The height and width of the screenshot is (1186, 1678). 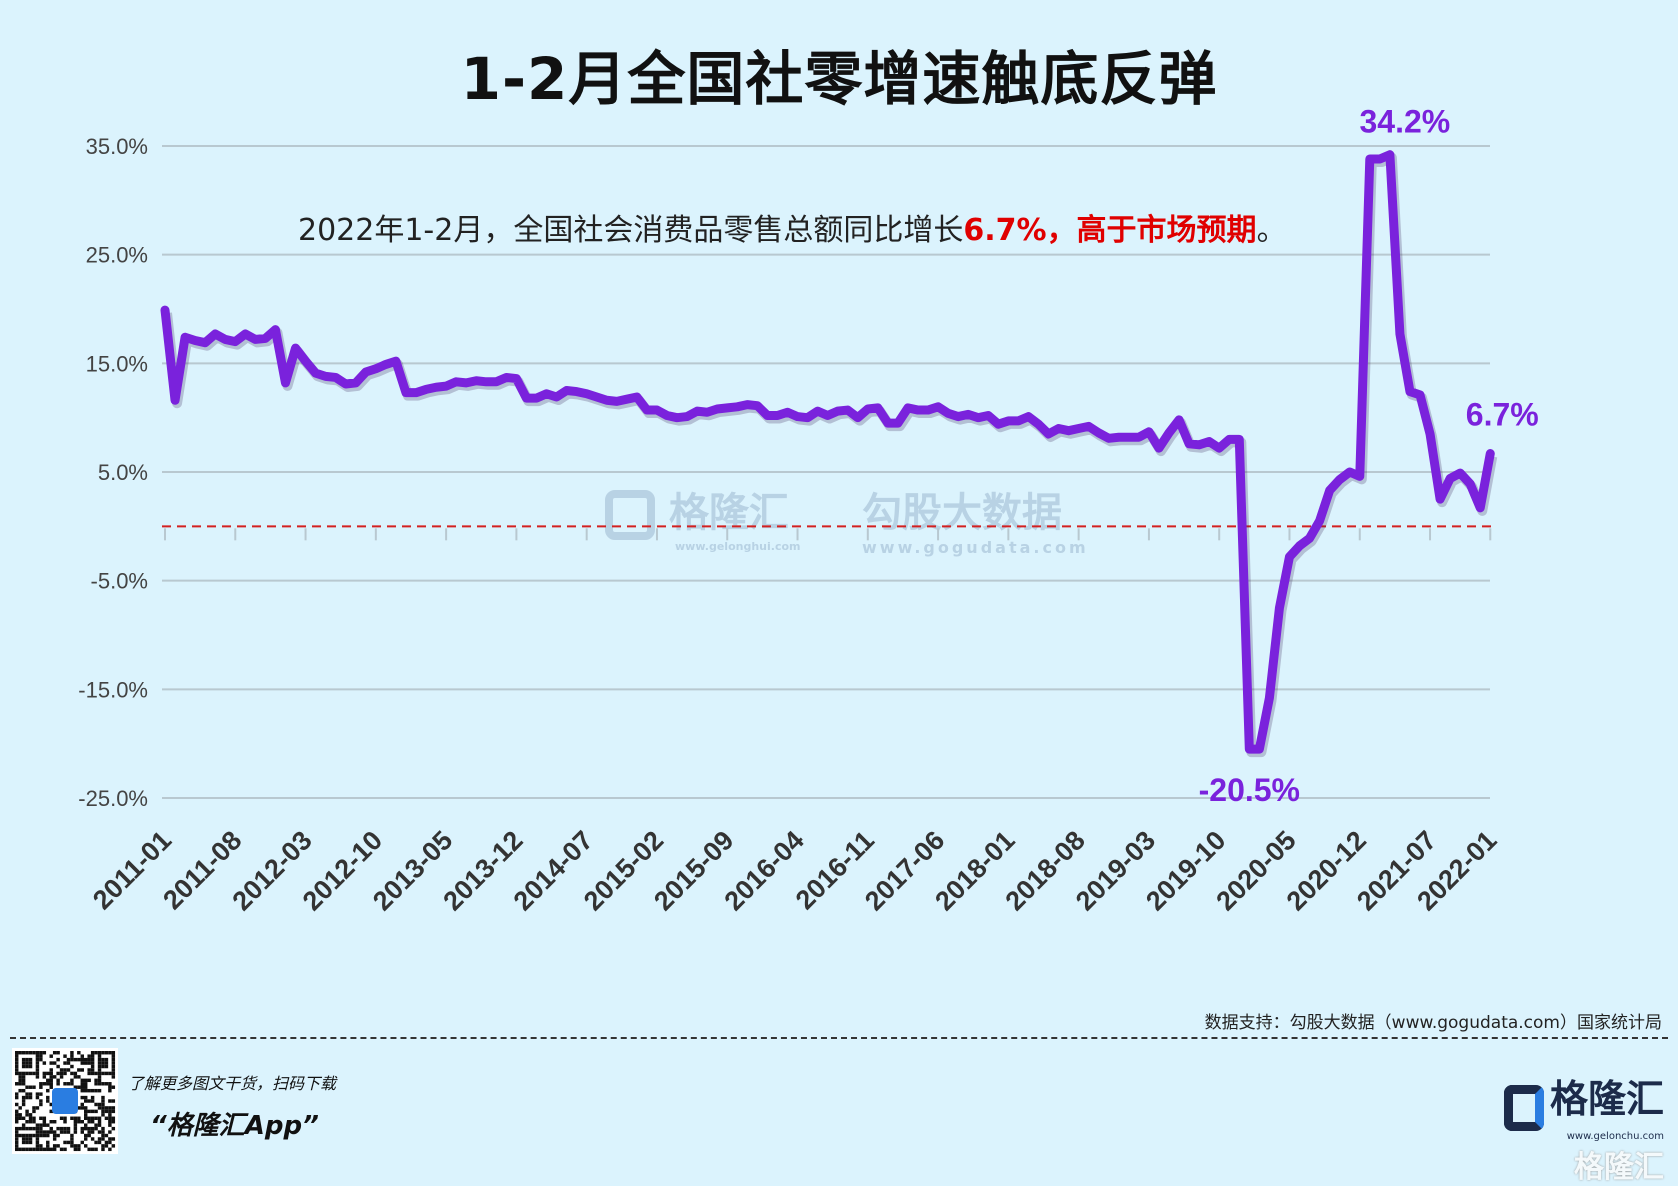 I want to click on qr-code-icon, so click(x=65, y=1101).